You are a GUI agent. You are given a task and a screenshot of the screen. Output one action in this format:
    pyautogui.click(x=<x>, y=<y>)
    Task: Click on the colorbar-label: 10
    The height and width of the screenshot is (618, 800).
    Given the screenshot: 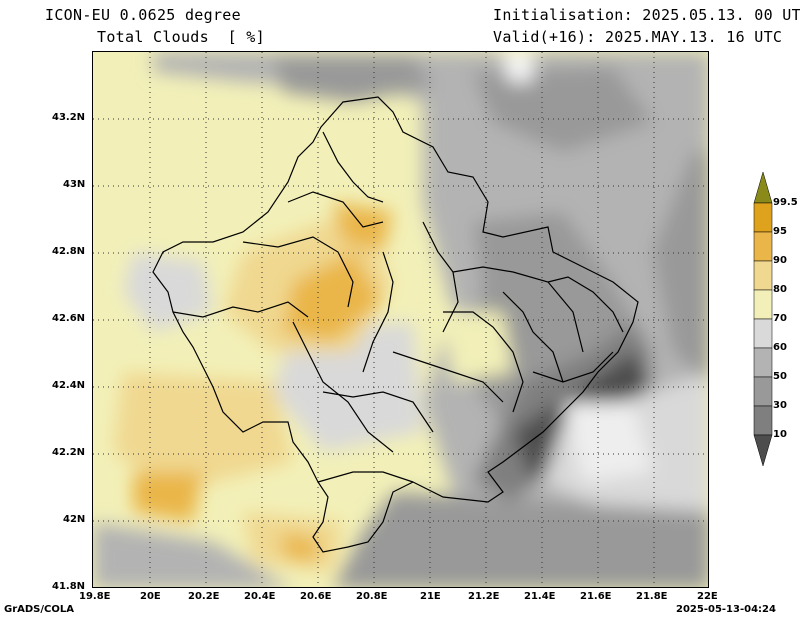 What is the action you would take?
    pyautogui.click(x=780, y=434)
    